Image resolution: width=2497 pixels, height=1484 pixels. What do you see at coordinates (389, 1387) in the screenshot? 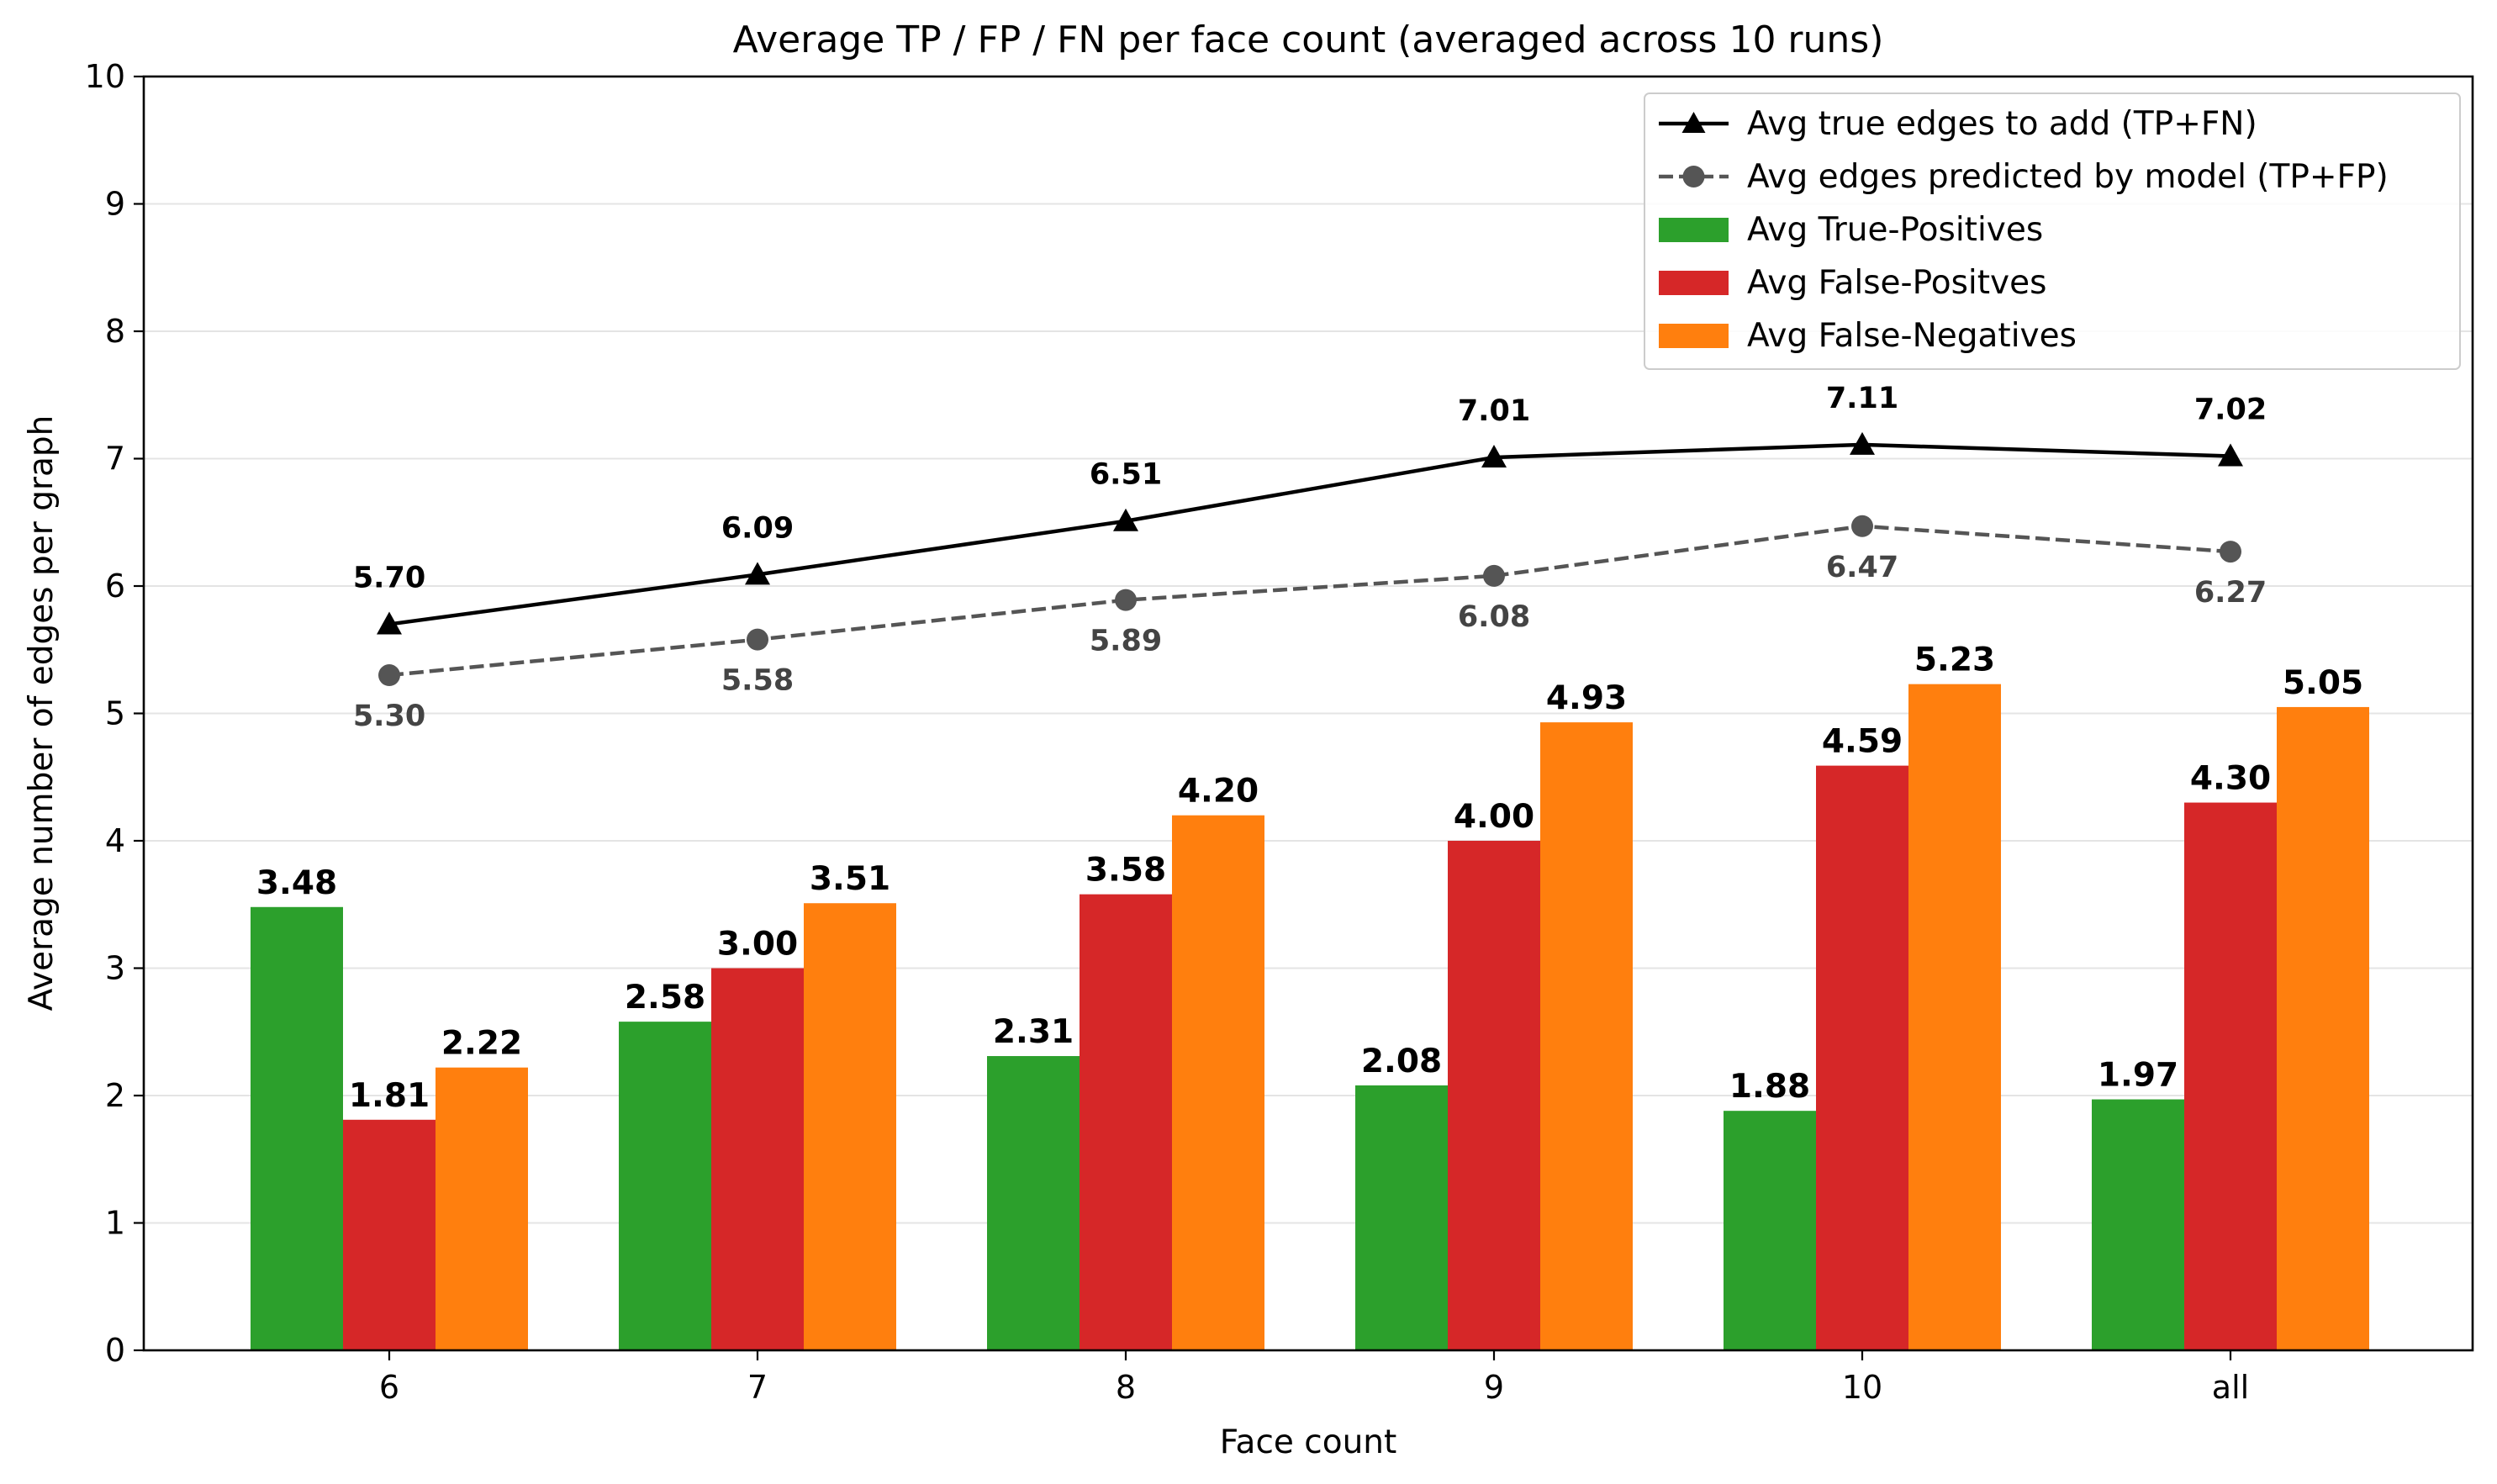
I see `x-tick-label: 6` at bounding box center [389, 1387].